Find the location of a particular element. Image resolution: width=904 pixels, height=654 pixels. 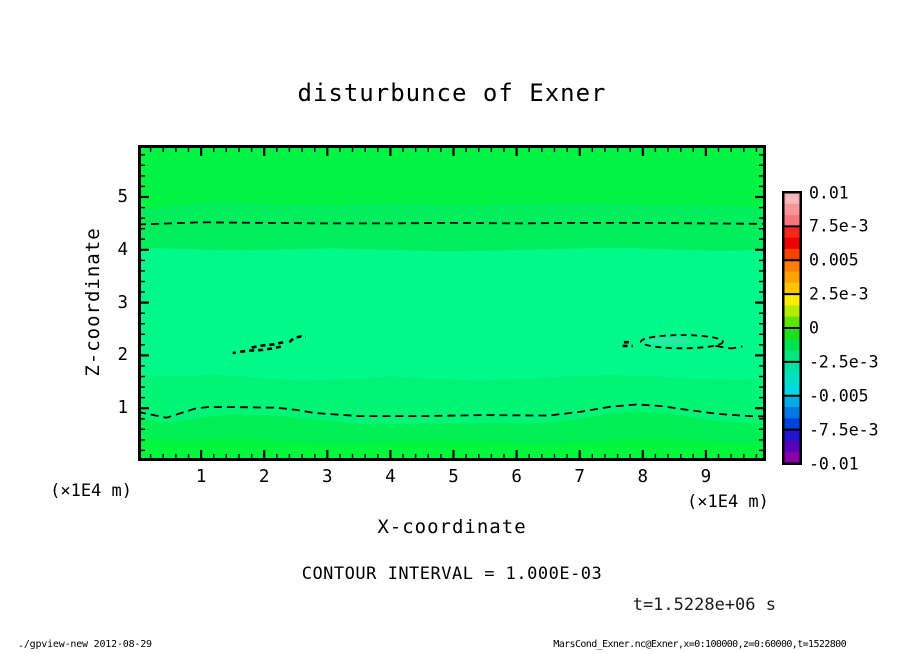

dashed-contour-oval is located at coordinates (682, 342).